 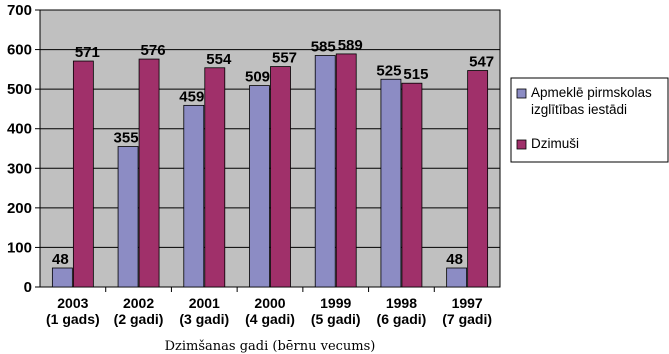 What do you see at coordinates (19, 247) in the screenshot?
I see `y-tick-label: 100` at bounding box center [19, 247].